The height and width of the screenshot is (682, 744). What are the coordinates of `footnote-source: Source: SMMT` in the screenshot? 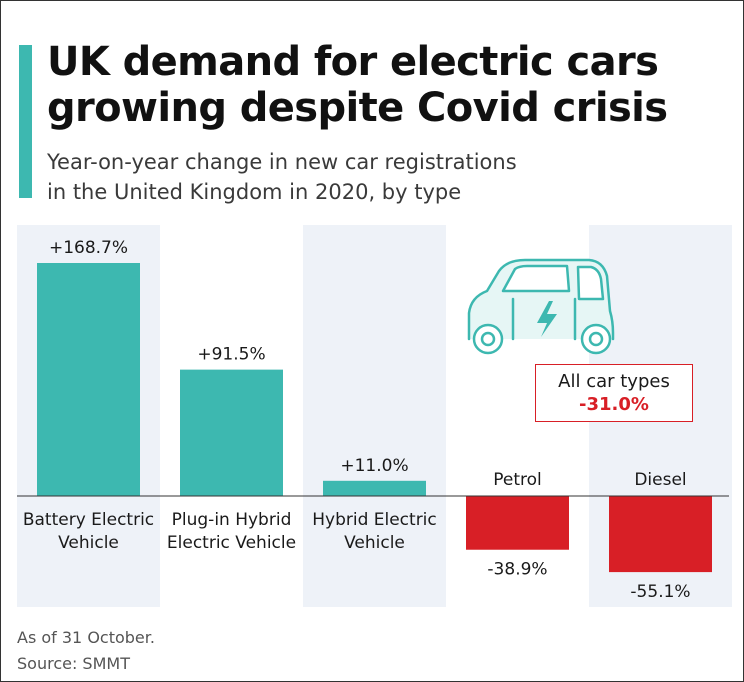 It's located at (73, 663).